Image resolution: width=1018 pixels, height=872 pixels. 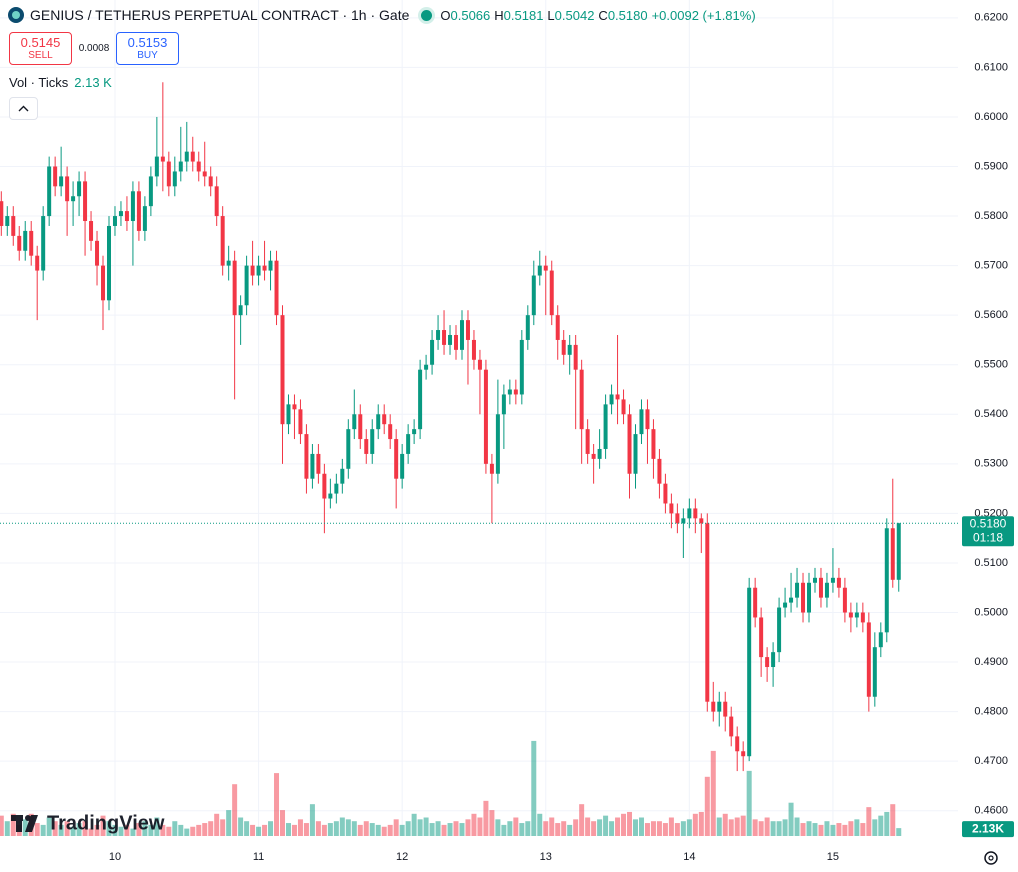 What do you see at coordinates (991, 315) in the screenshot?
I see `y-tick-label: 0.5600` at bounding box center [991, 315].